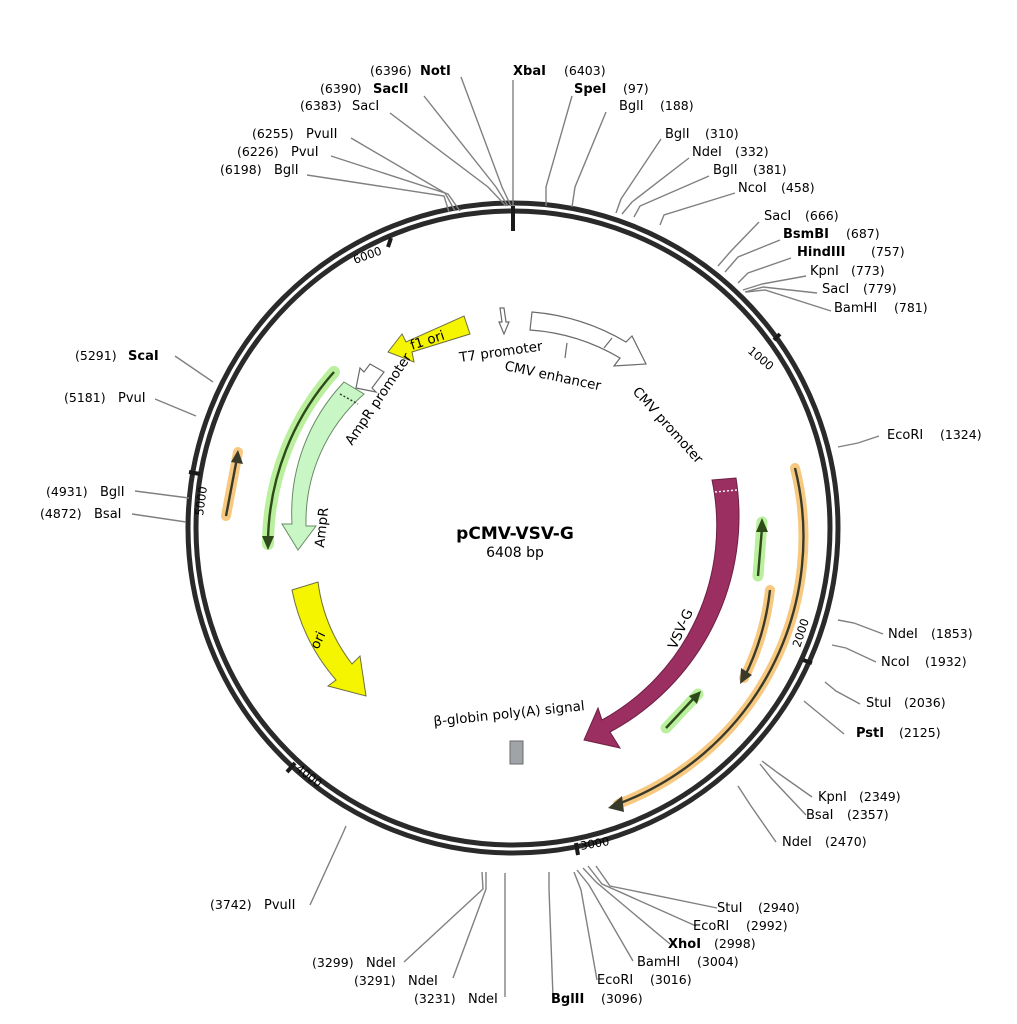 The image size is (1017, 1024). What do you see at coordinates (429, 339) in the screenshot?
I see `feature-f1ori` at bounding box center [429, 339].